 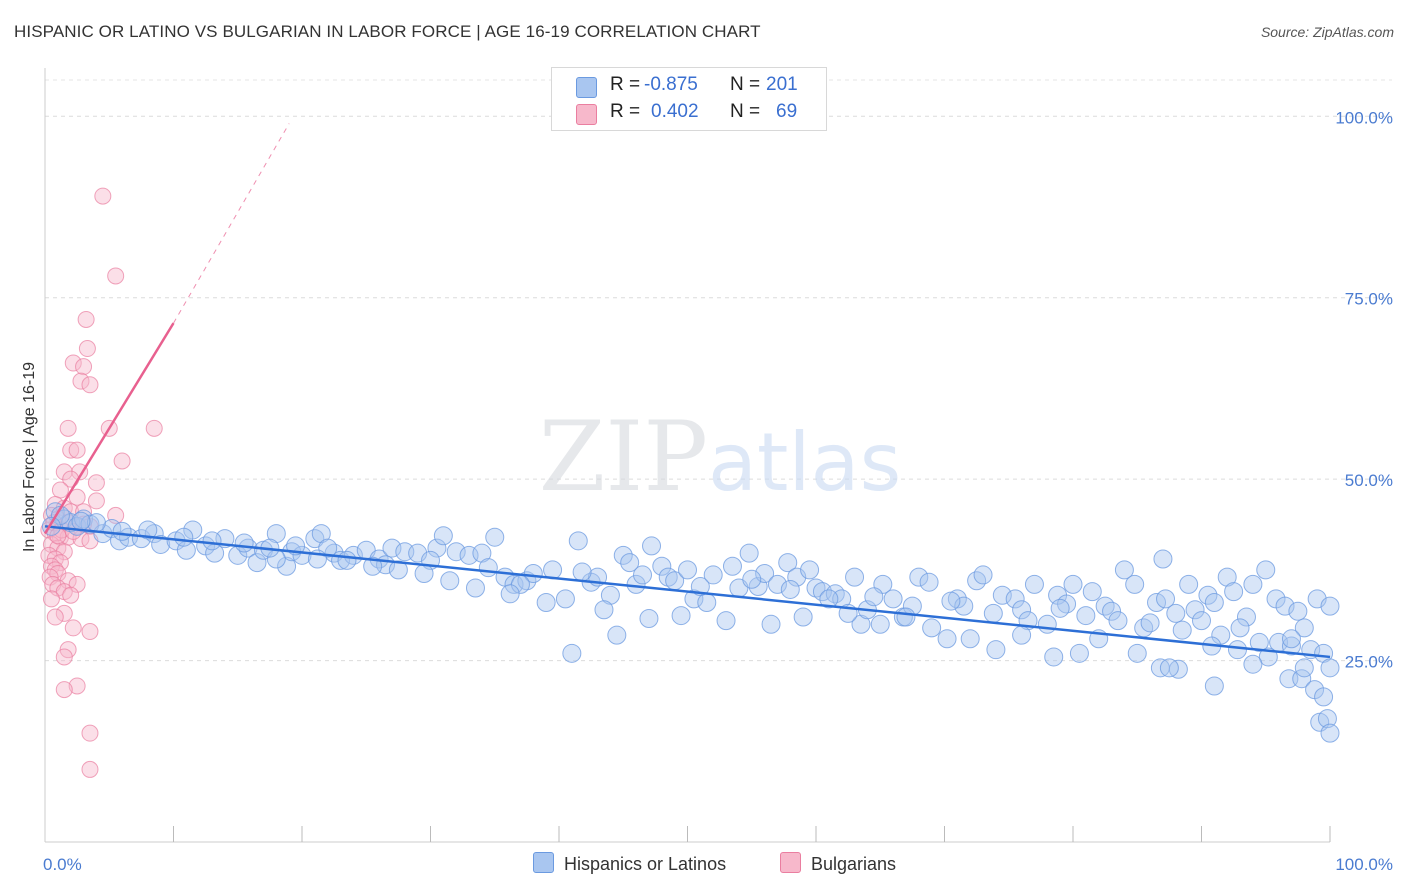 I want to click on watermark: ZIPatlas, so click(x=720, y=457).